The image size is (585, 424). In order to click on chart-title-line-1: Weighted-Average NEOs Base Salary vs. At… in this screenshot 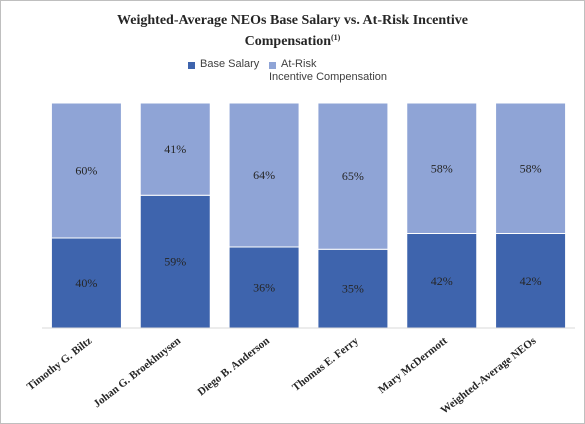, I will do `click(292, 20)`.